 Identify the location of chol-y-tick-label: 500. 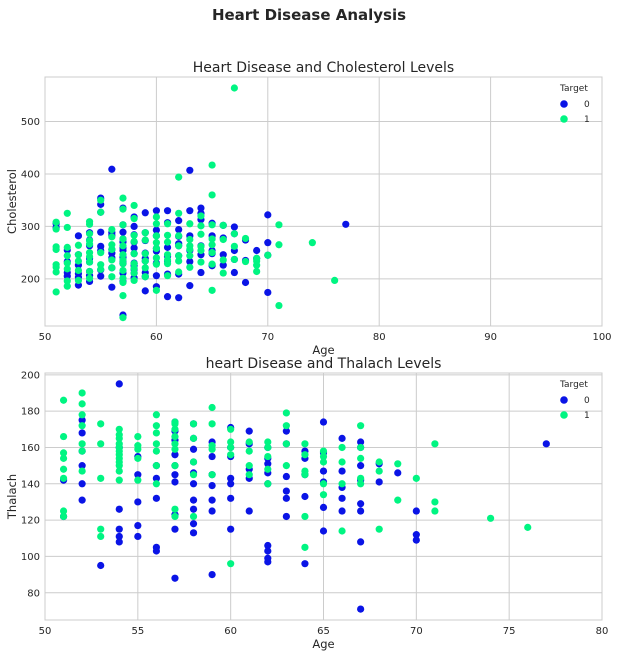
(30, 122).